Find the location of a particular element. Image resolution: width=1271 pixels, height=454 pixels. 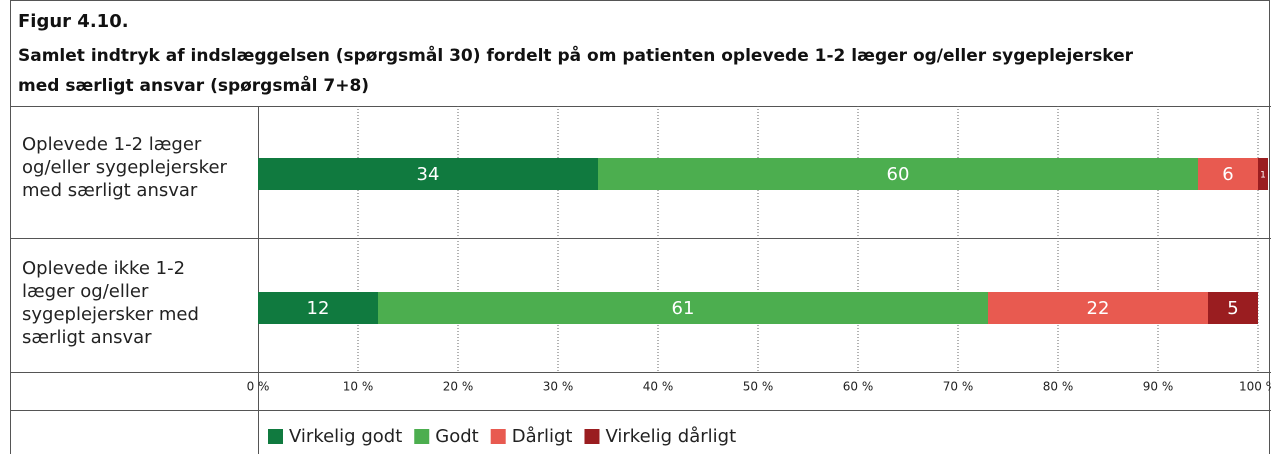

legend-label: Godt is located at coordinates (456, 436).